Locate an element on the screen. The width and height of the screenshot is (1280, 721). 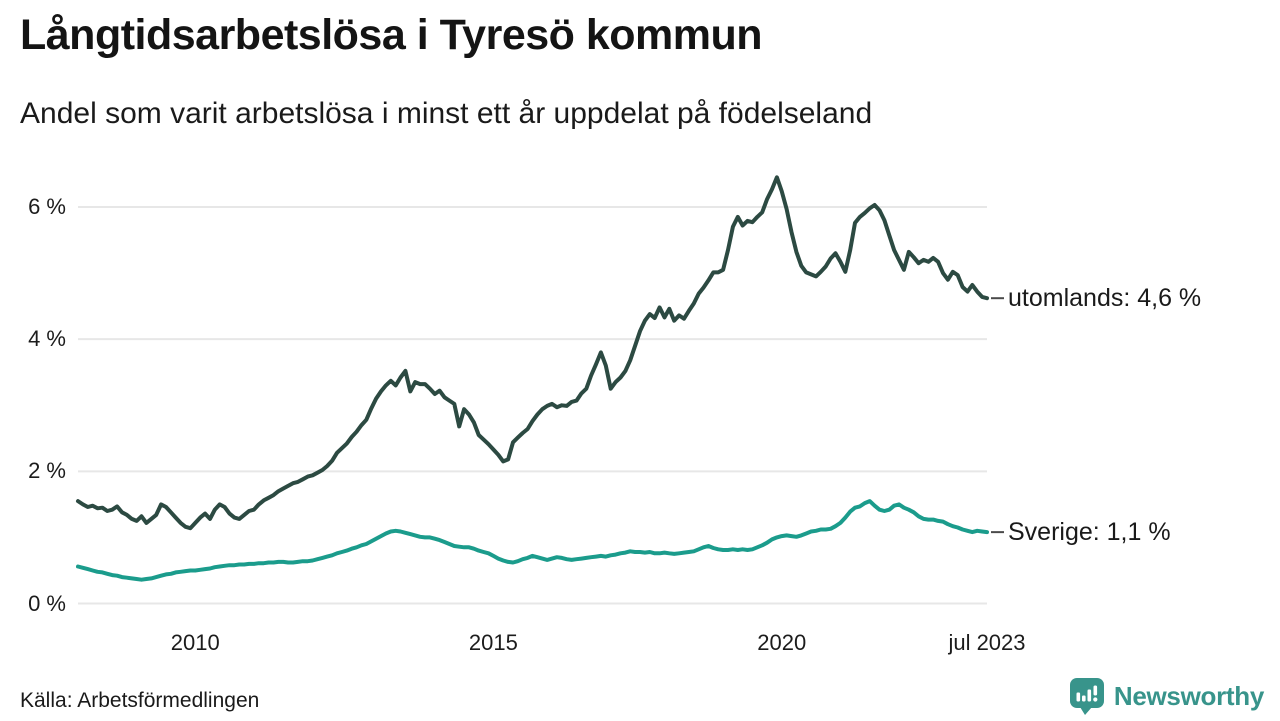
x-tick-label: jul 2023 is located at coordinates (987, 642).